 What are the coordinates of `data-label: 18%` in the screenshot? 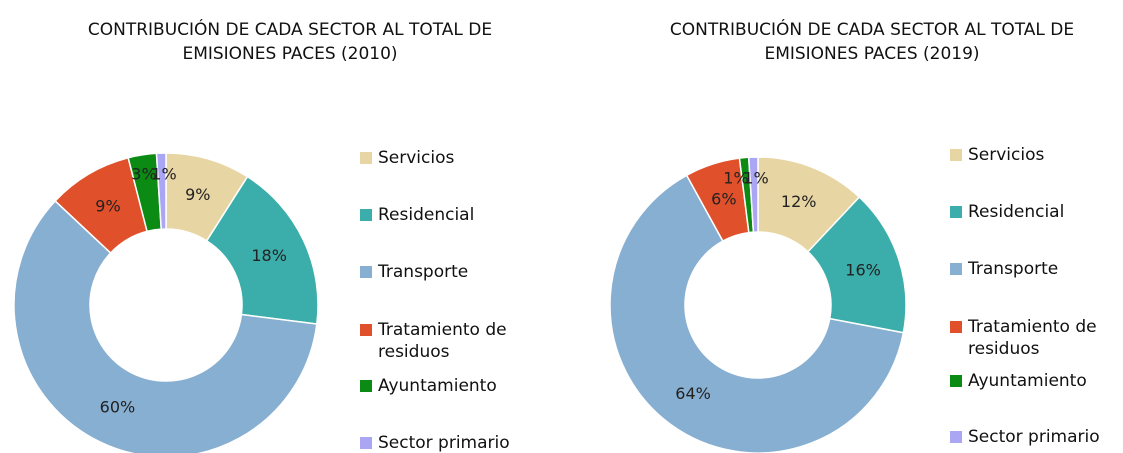 It's located at (269, 255).